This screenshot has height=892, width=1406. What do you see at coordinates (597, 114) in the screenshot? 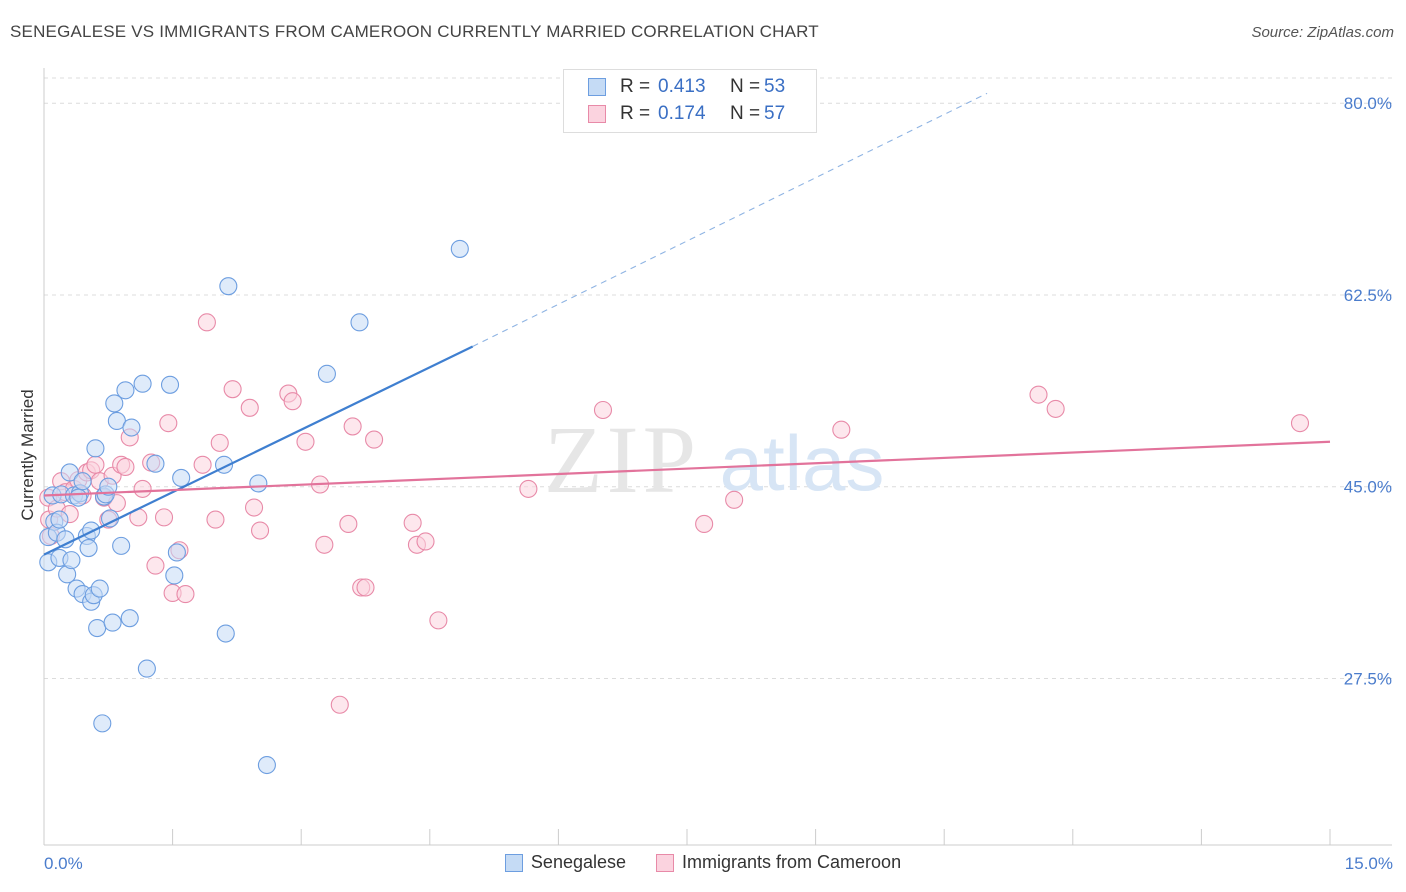
I see `stats-swatch-cameroon` at bounding box center [597, 114].